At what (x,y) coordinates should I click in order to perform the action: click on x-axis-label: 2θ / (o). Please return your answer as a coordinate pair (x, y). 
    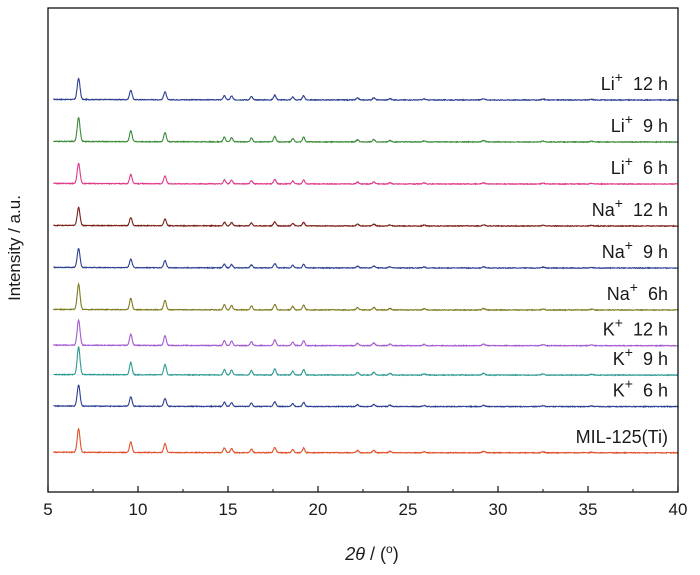
    Looking at the image, I should click on (371, 553).